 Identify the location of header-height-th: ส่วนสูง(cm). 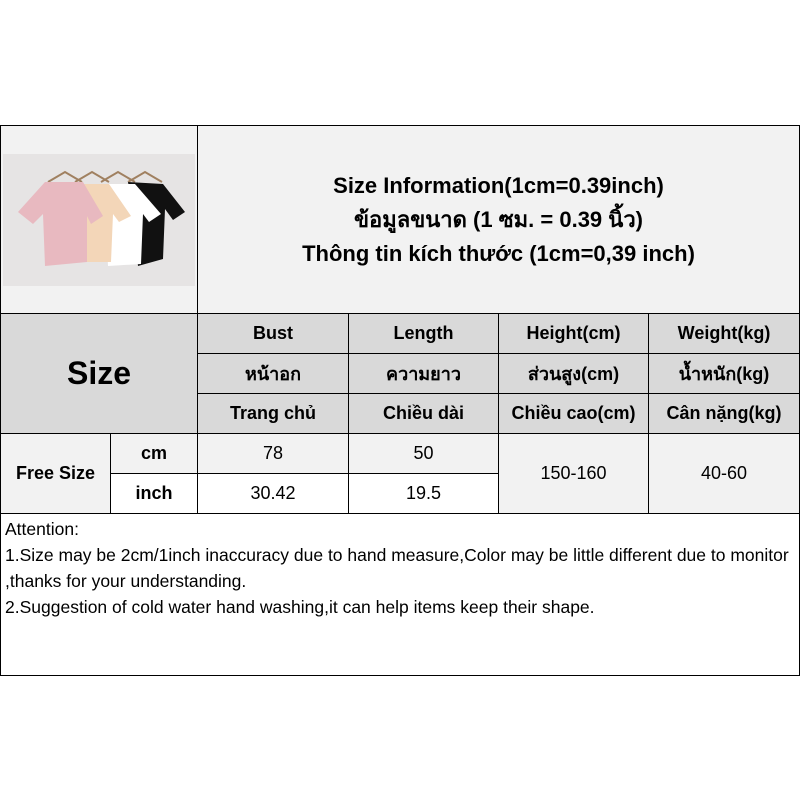
(573, 373).